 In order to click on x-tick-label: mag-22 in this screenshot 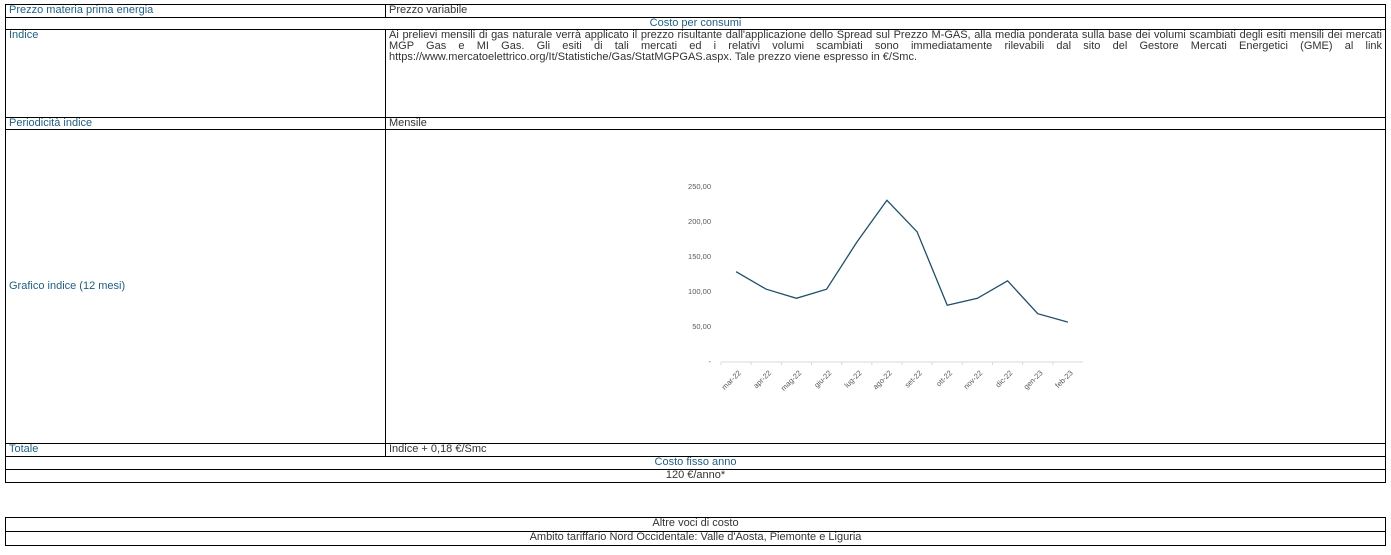, I will do `click(791, 380)`.